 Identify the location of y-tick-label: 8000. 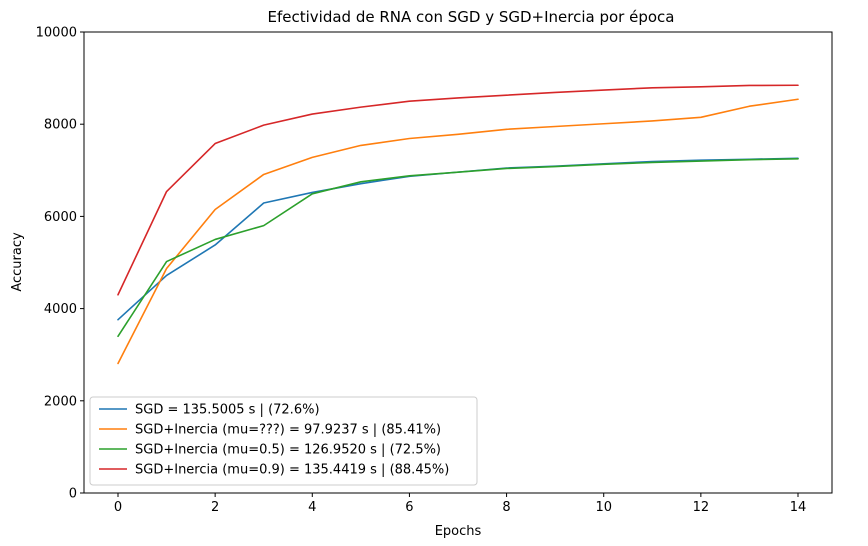
(60, 125).